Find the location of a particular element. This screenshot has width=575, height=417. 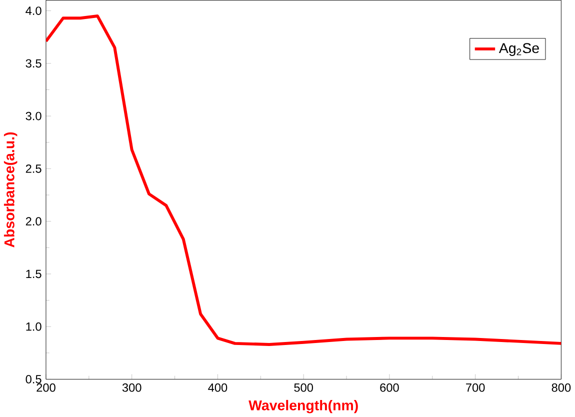

y-tick-label: 1.0 is located at coordinates (34, 326).